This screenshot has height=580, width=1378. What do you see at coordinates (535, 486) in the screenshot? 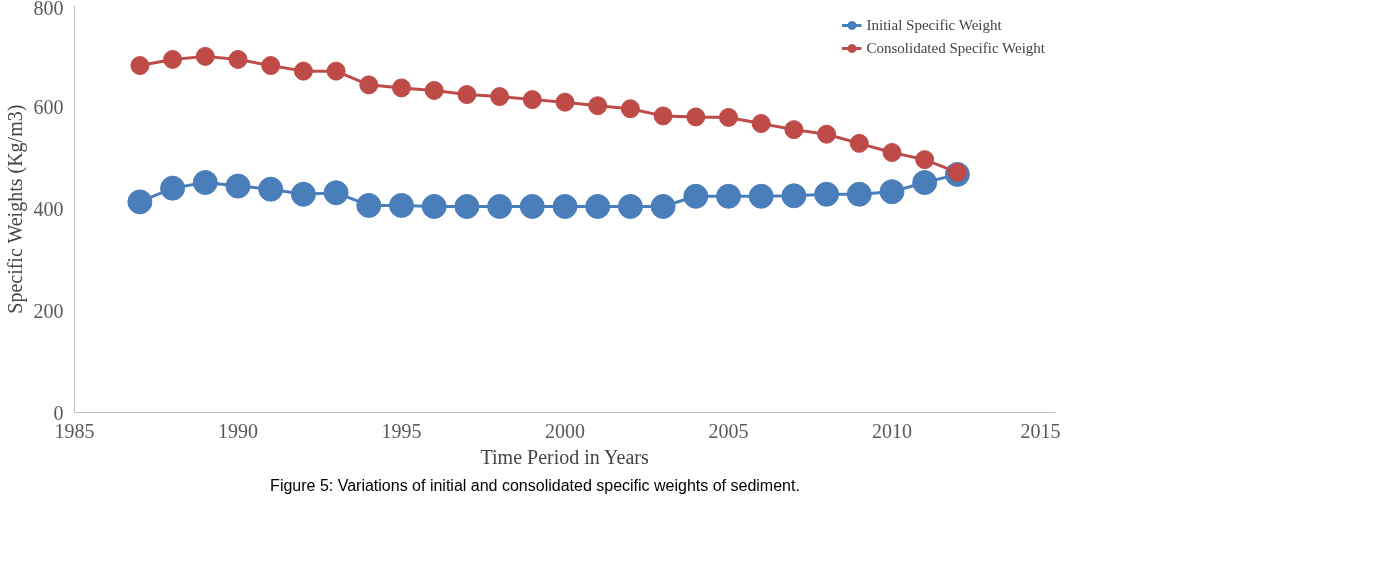
I see `caption: Figure 5: Variations of initial and consolidated specific weights of sediment.` at bounding box center [535, 486].